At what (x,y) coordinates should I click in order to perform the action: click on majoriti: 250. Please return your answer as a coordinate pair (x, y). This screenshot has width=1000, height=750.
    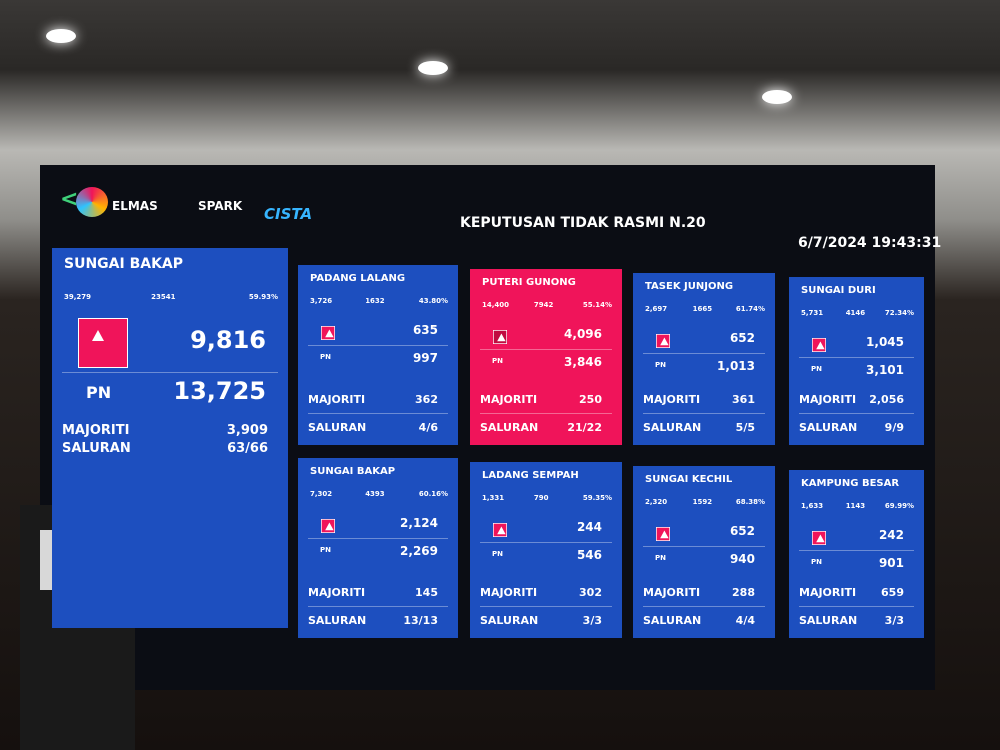
    Looking at the image, I should click on (590, 399).